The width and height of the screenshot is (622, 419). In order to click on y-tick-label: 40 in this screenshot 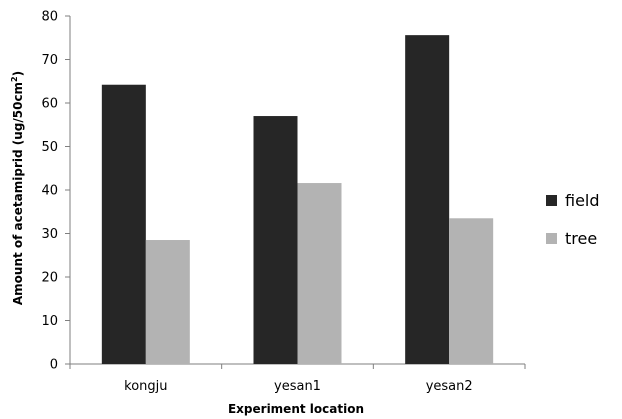, I will do `click(49, 191)`.